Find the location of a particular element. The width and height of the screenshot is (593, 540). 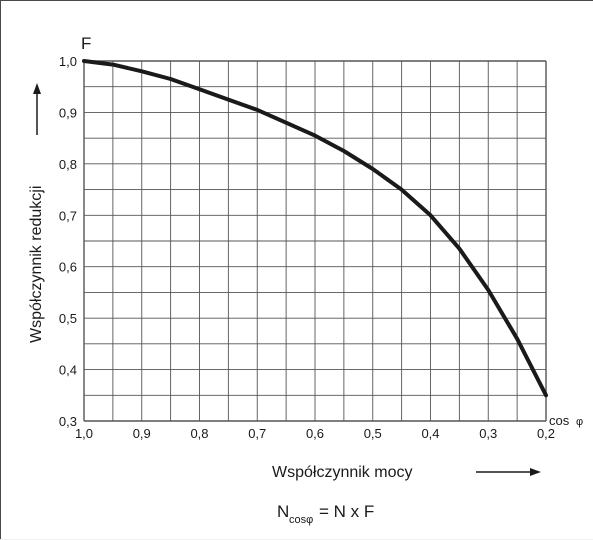

y-tick-label: 0,8 is located at coordinates (68, 164).